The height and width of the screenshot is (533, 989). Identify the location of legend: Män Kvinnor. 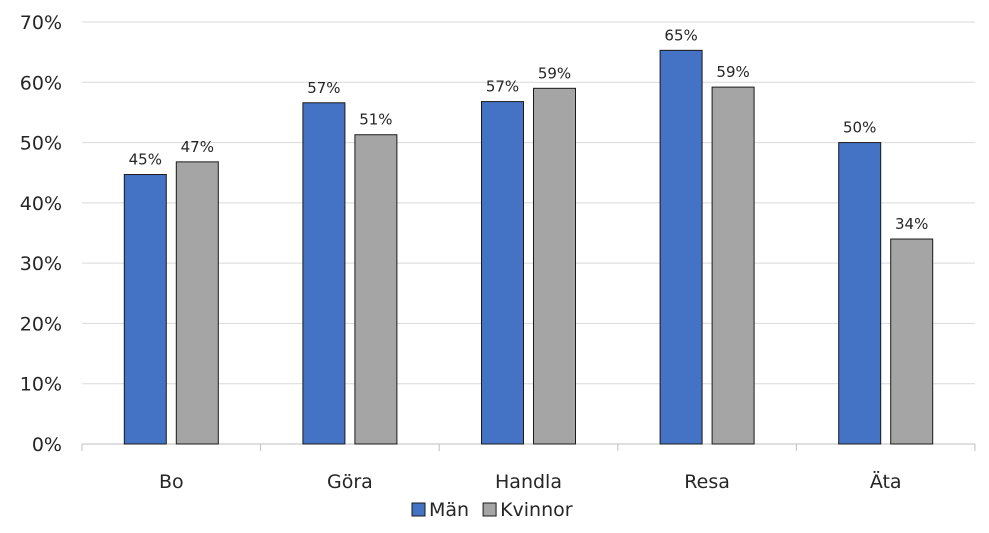
(492, 510).